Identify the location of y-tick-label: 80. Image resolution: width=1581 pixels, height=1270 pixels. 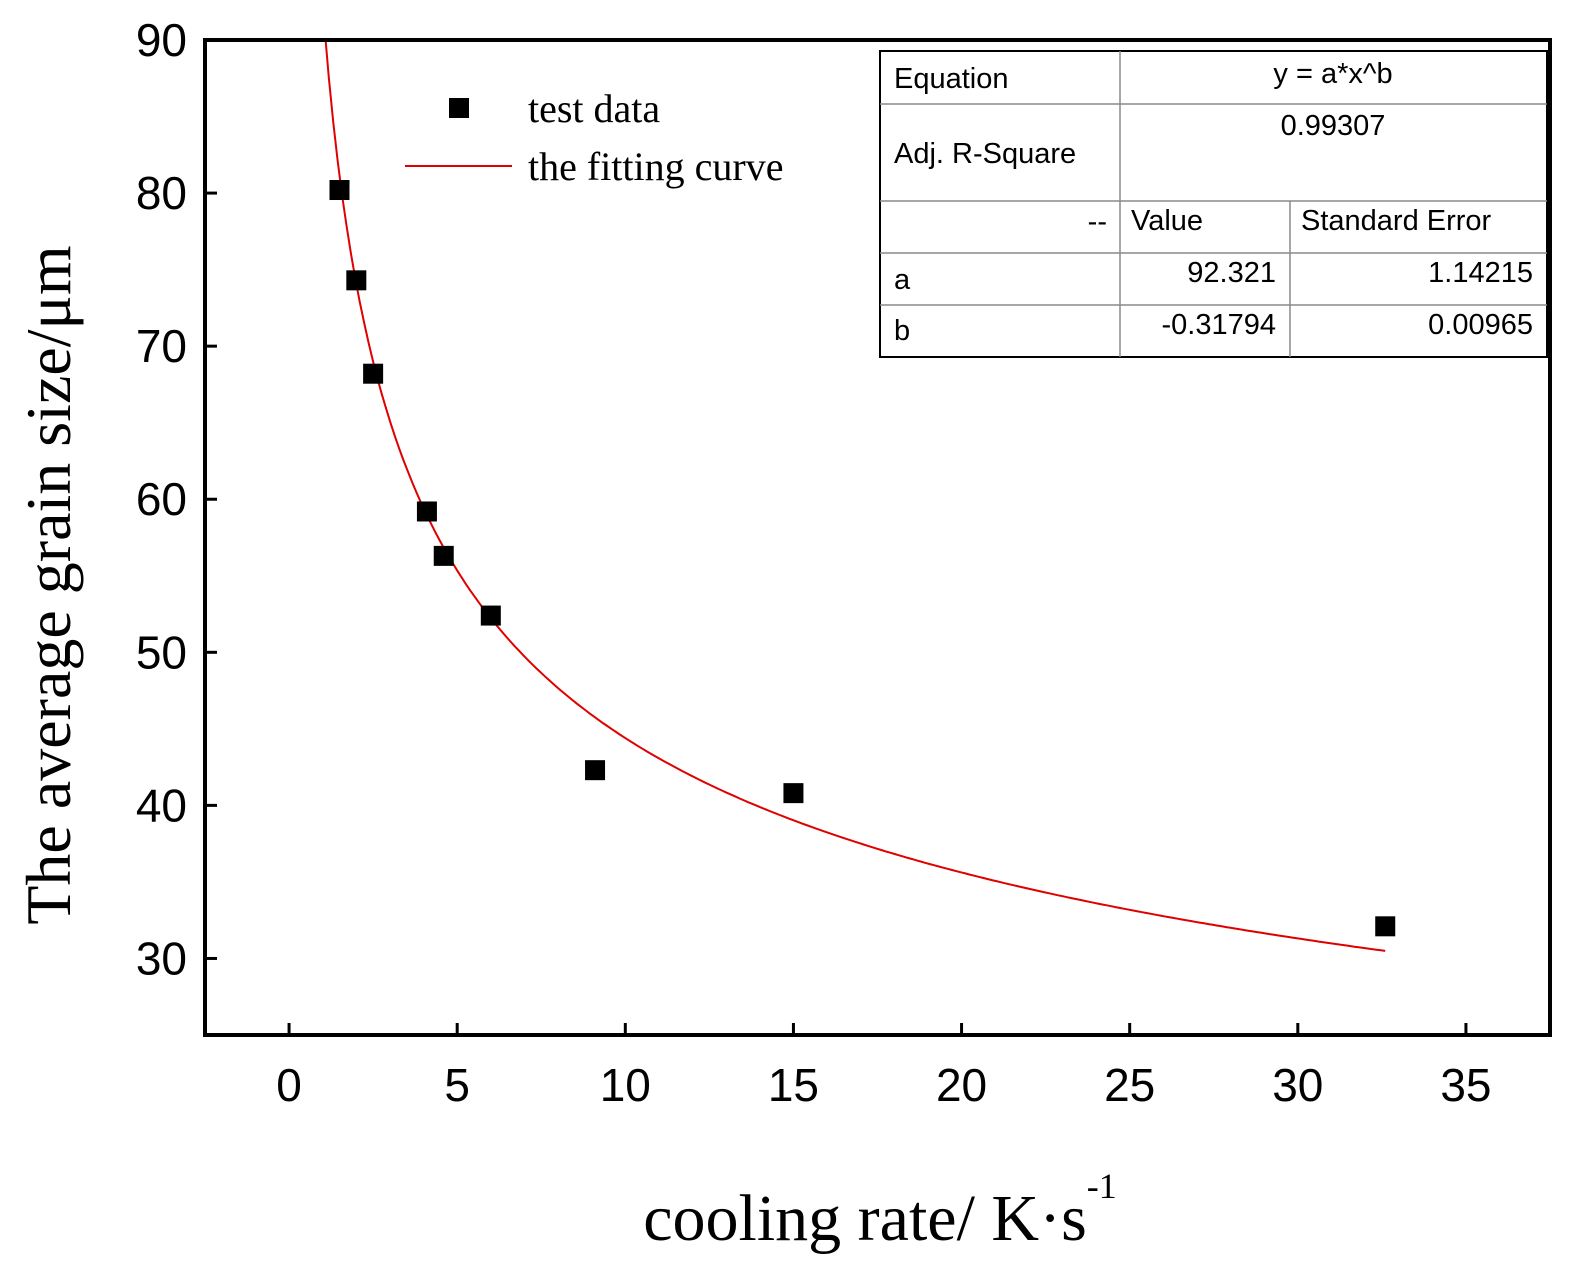
(161, 193).